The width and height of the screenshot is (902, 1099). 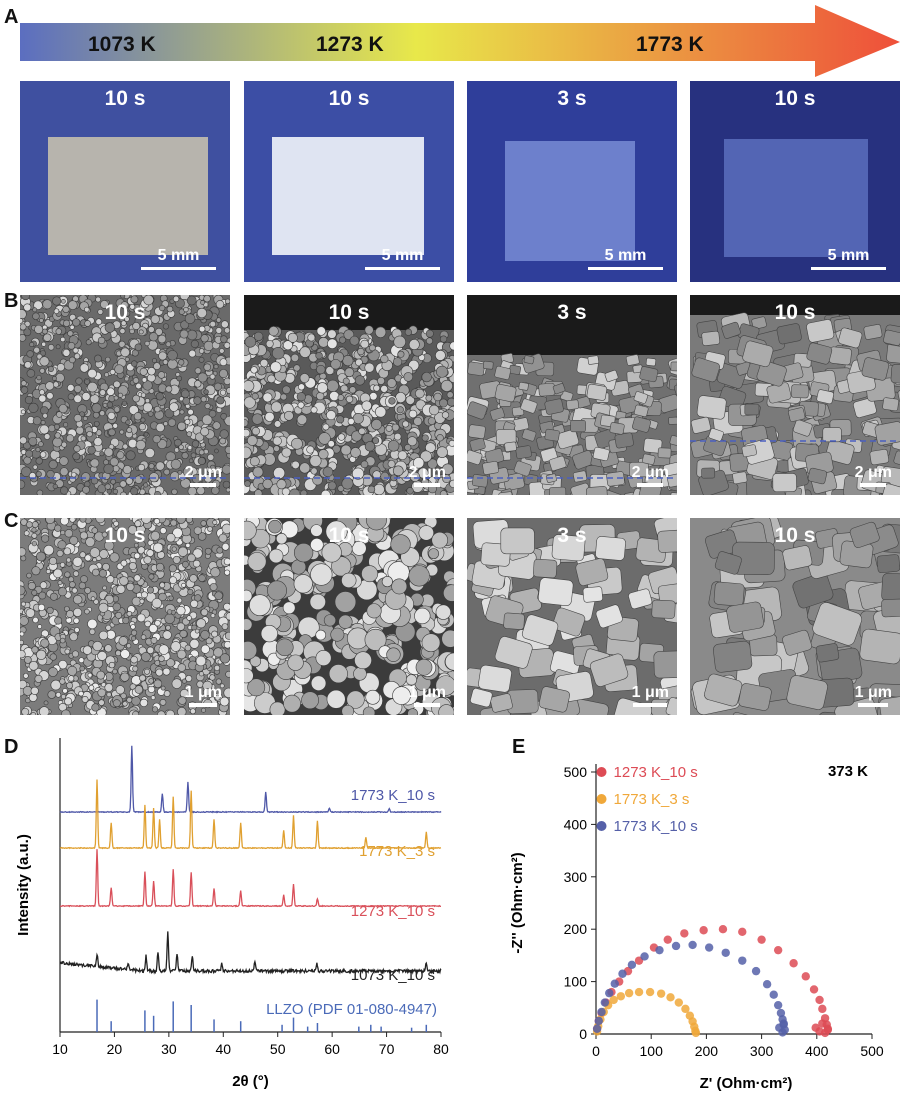 What do you see at coordinates (387, 1049) in the screenshot?
I see `x-tick-label: 70` at bounding box center [387, 1049].